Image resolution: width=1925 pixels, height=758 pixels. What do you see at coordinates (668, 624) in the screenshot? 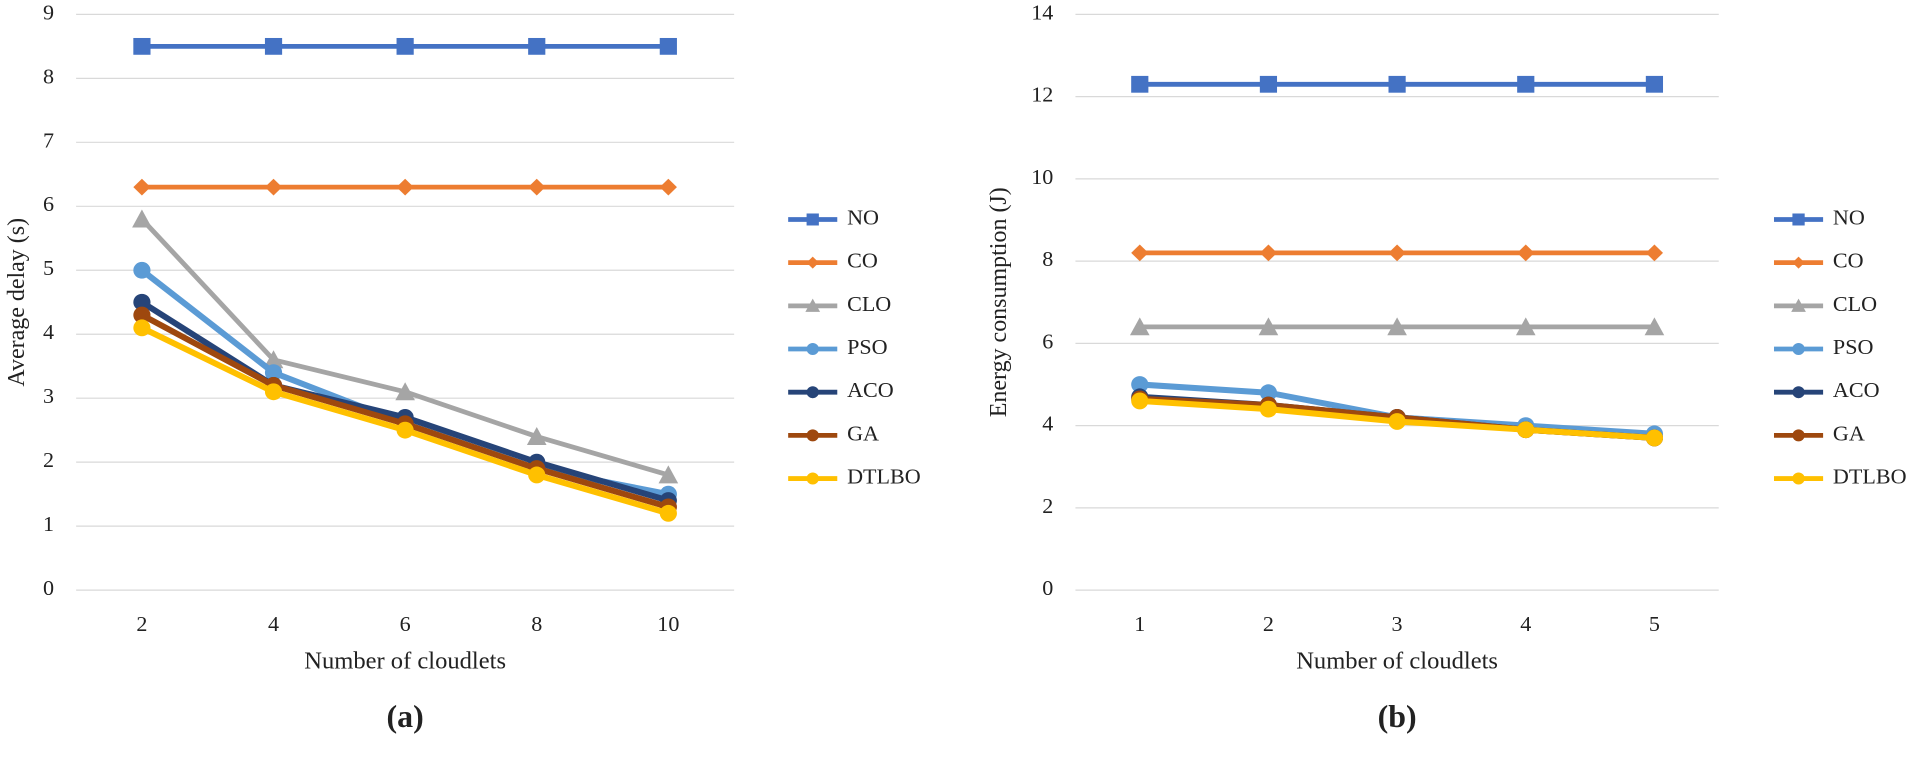
I see `x-tick-label: 10` at bounding box center [668, 624].